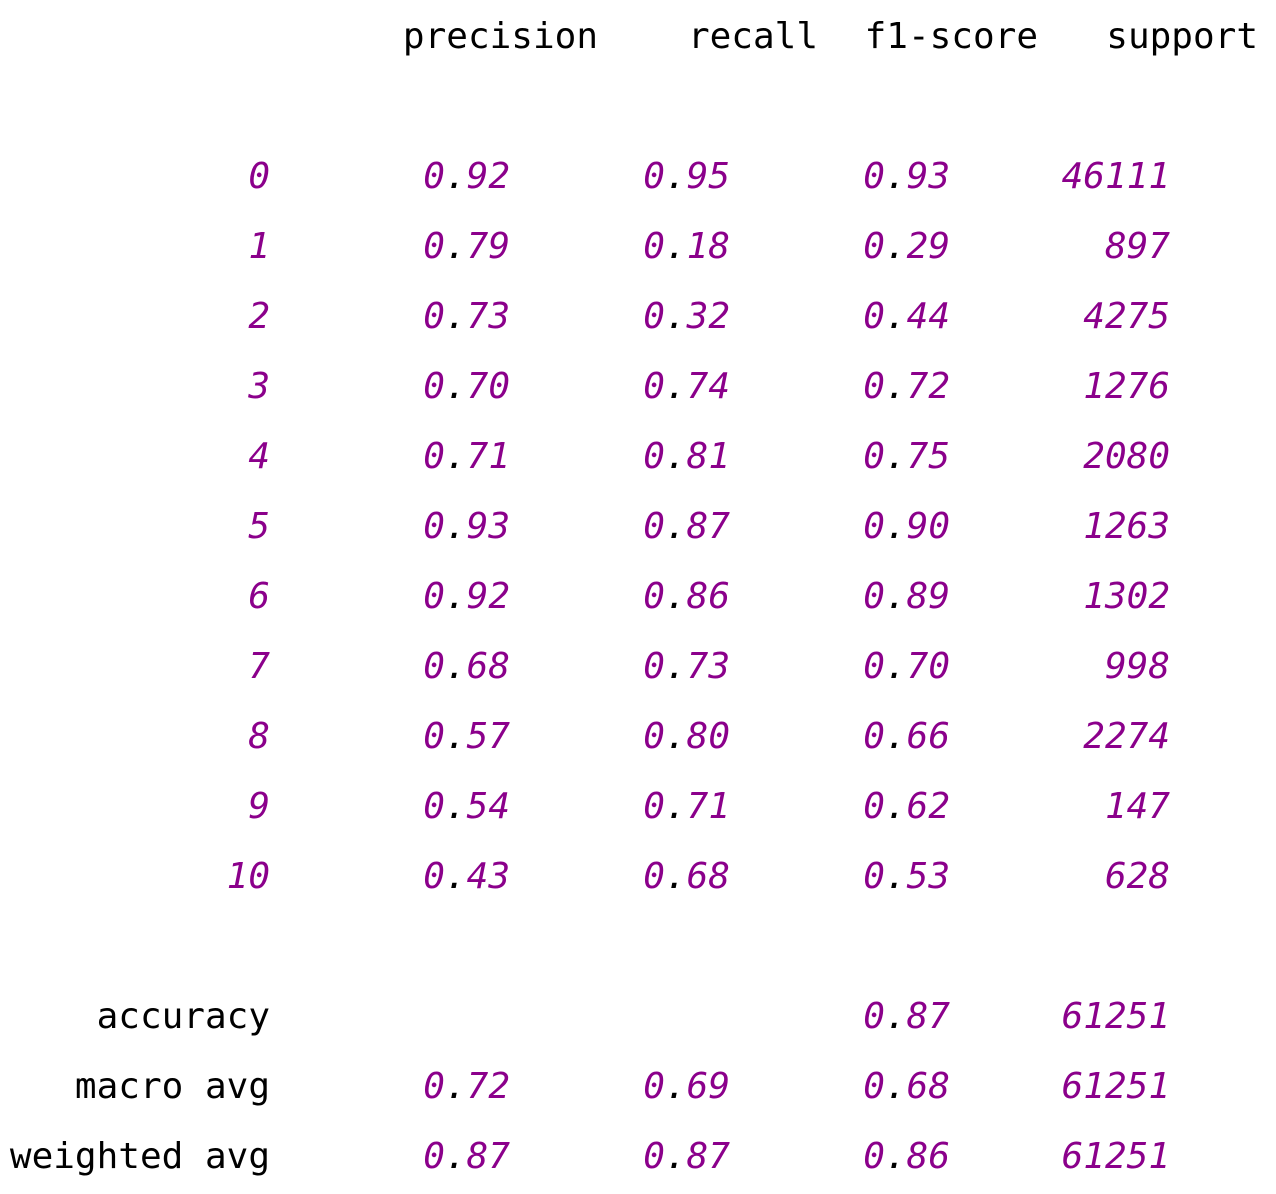  I want to click on metric-value: 0.44, so click(906, 316).